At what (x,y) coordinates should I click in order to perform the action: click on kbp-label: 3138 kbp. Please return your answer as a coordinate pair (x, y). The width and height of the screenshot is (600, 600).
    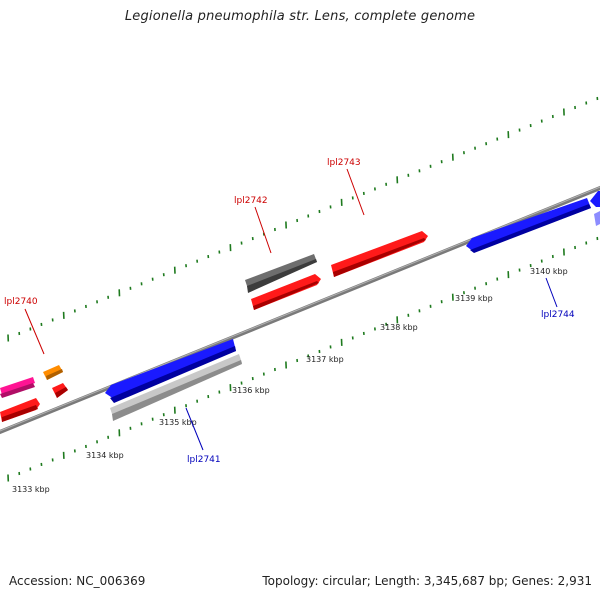
    Looking at the image, I should click on (399, 327).